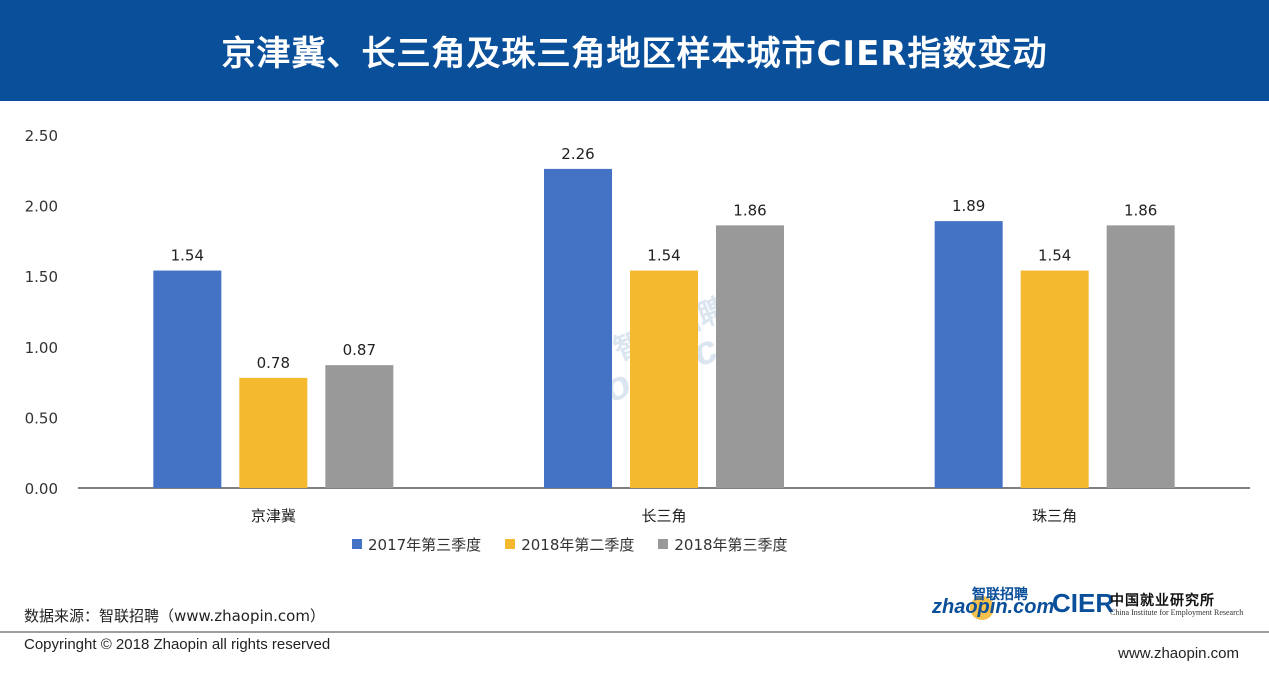  What do you see at coordinates (1054, 516) in the screenshot?
I see `x-tick-label: 珠三角` at bounding box center [1054, 516].